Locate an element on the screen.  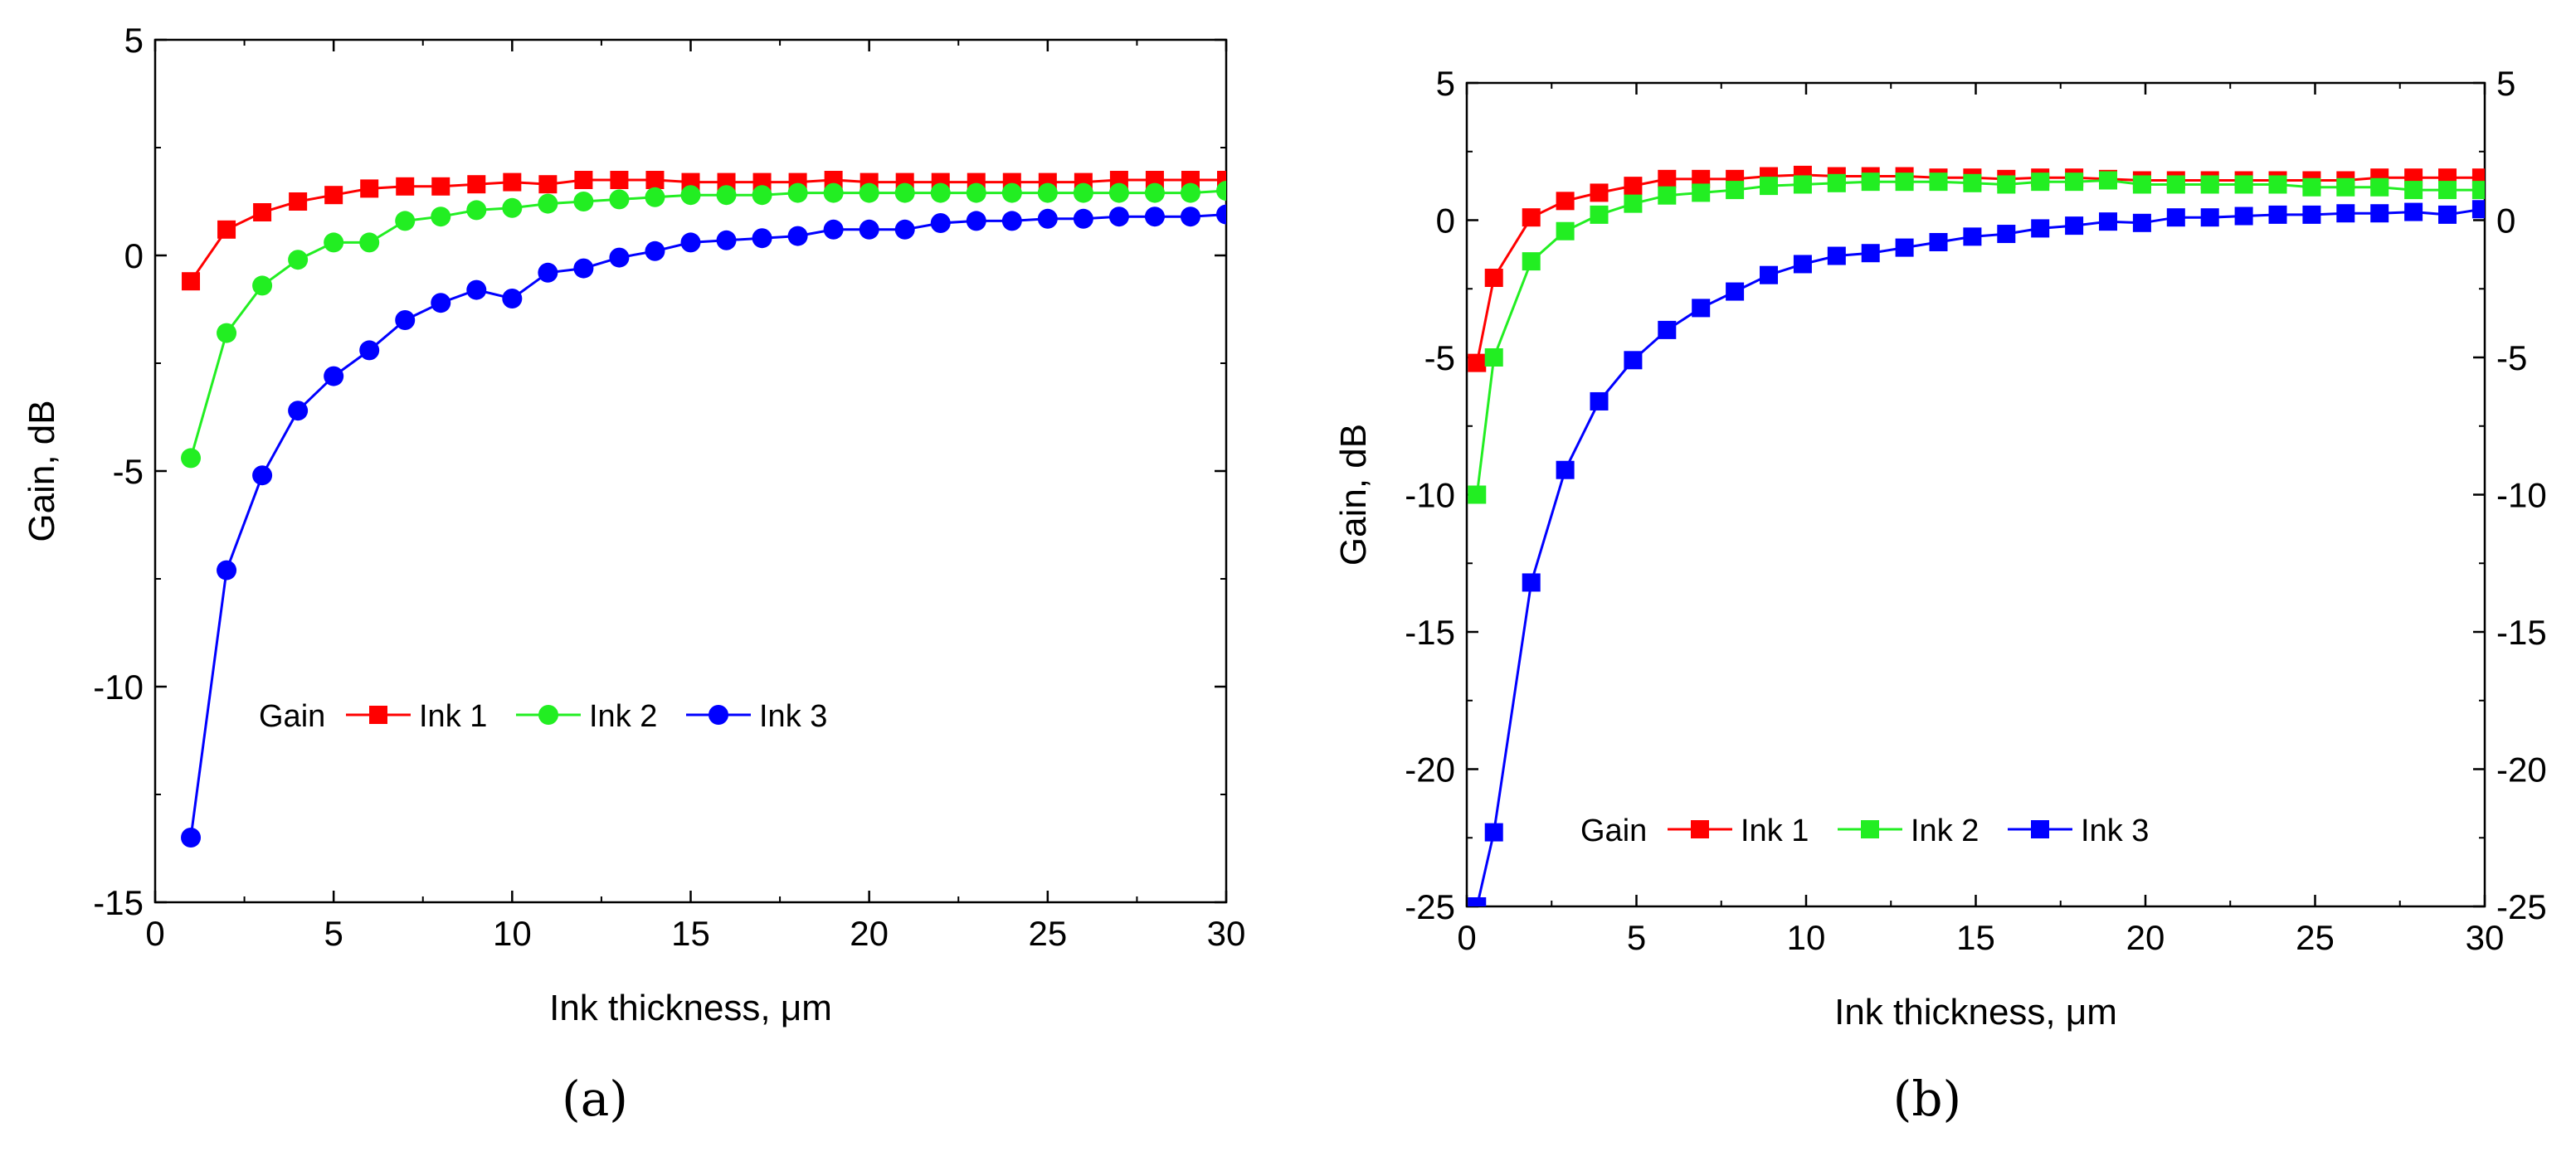
y-tick-label-right: -5 is located at coordinates (2511, 357).